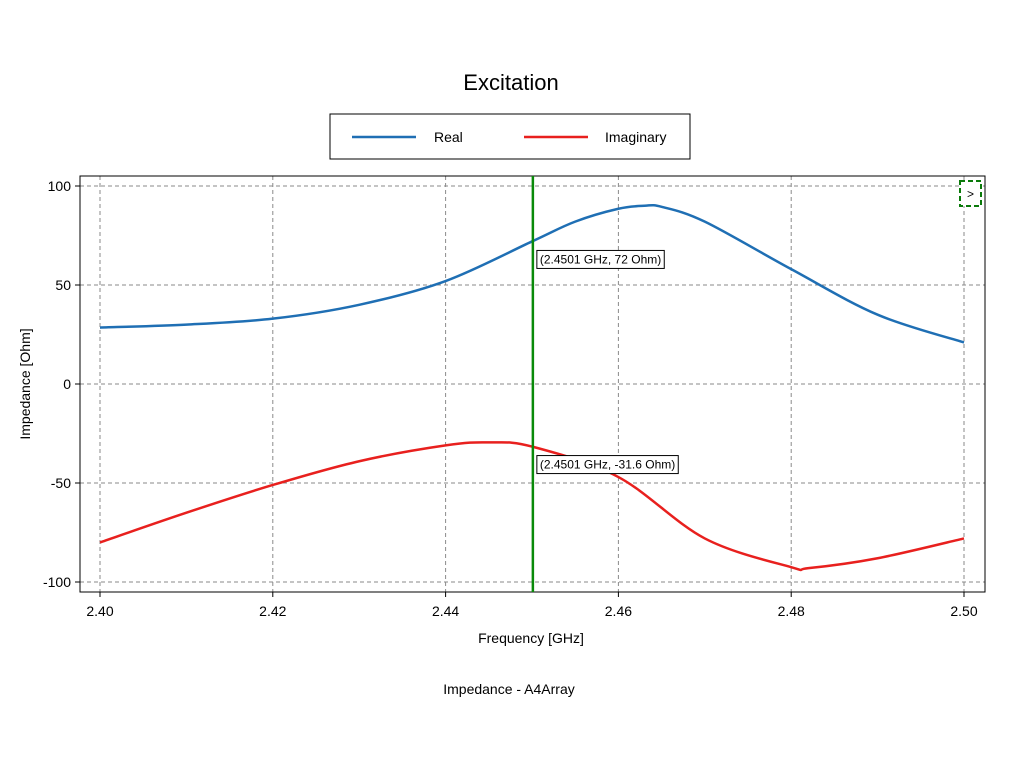 Image resolution: width=1024 pixels, height=768 pixels. I want to click on y-axis-label: Impedance [Ohm], so click(25, 383).